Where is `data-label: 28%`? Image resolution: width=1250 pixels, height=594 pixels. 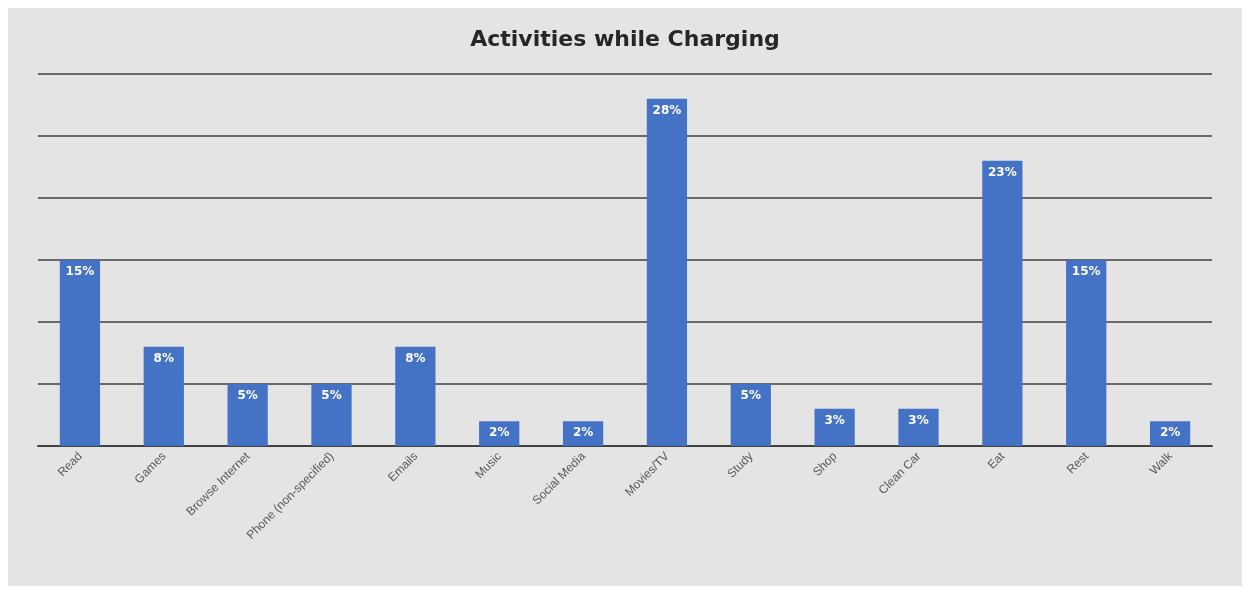 data-label: 28% is located at coordinates (667, 109).